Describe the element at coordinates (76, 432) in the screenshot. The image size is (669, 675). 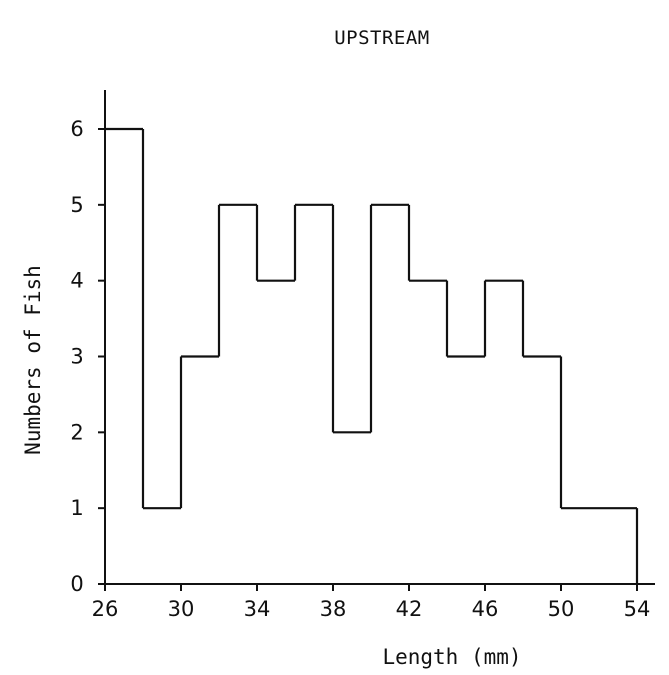
I see `y-tick-label: 2` at that location.